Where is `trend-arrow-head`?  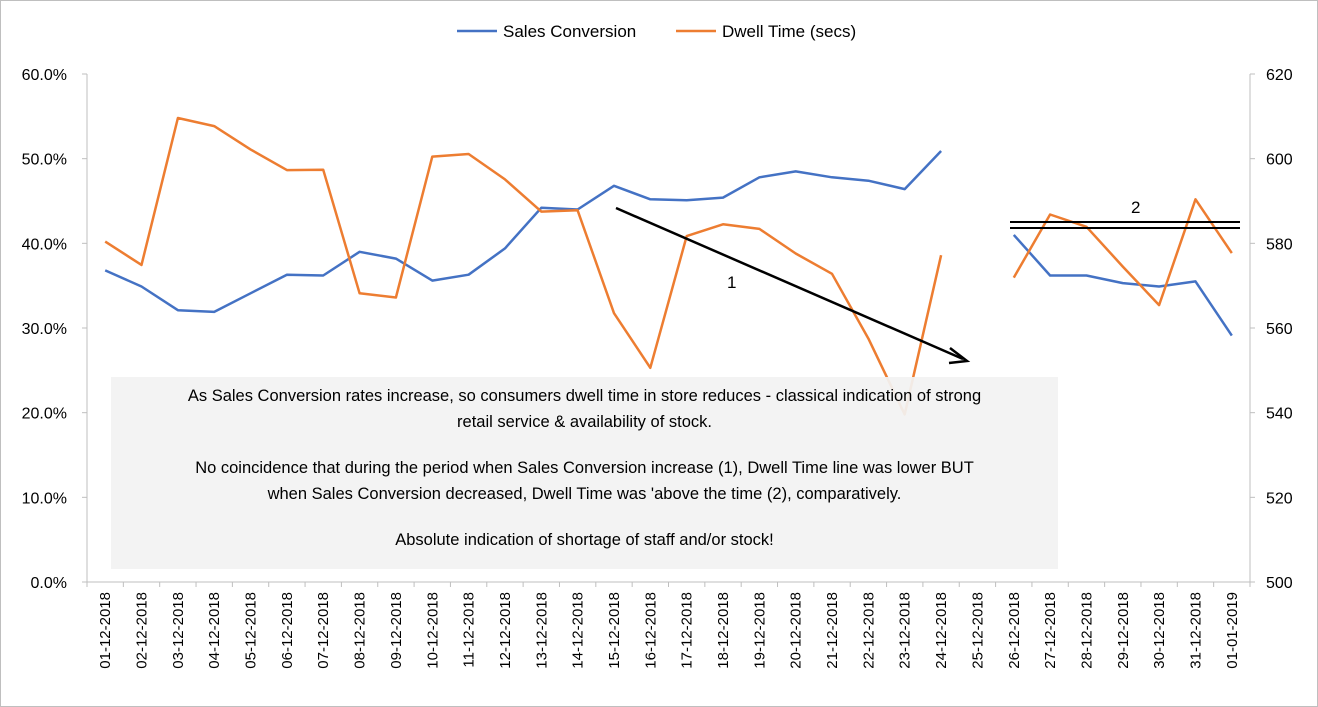
trend-arrow-head is located at coordinates (959, 356).